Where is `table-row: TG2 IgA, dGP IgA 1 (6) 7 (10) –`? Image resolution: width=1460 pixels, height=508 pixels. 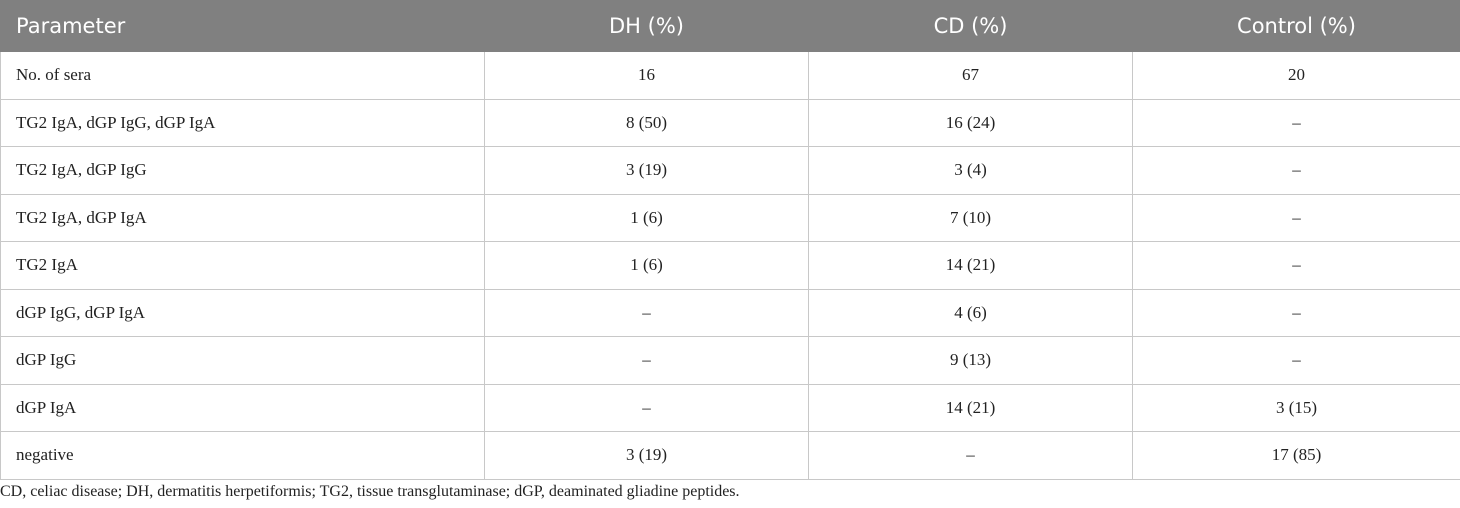
table-row: TG2 IgA, dGP IgA 1 (6) 7 (10) – is located at coordinates (730, 217).